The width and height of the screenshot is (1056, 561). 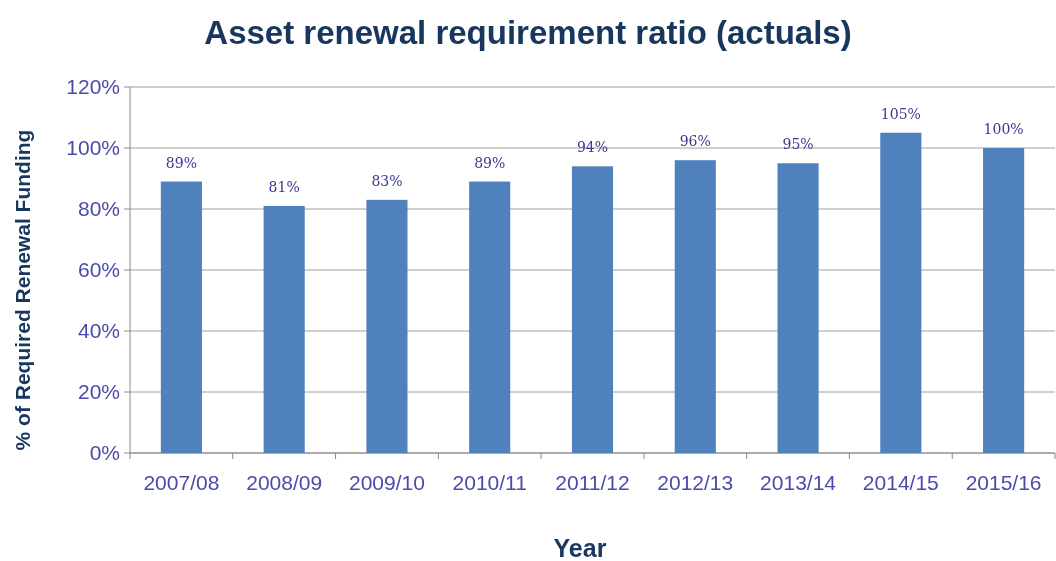 I want to click on data-label: 105%, so click(x=900, y=113).